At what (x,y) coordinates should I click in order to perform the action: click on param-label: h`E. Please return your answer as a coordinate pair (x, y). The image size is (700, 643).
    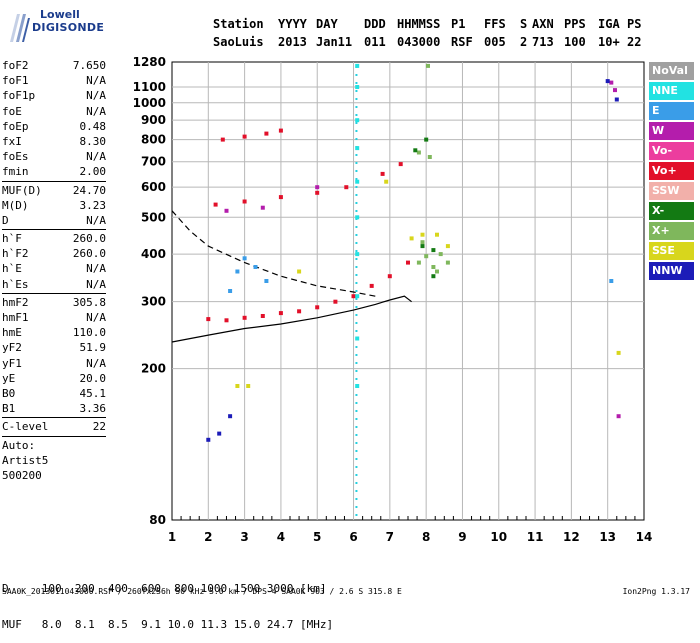
    Looking at the image, I should click on (12, 269).